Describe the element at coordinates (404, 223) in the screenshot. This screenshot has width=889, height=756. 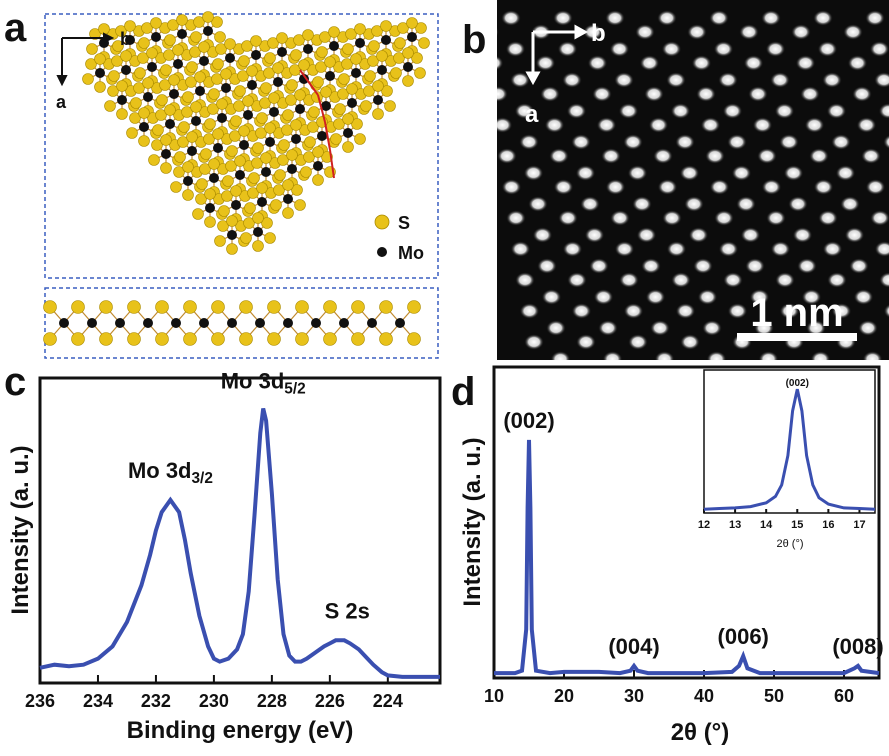
I see `legend-s-label: S` at that location.